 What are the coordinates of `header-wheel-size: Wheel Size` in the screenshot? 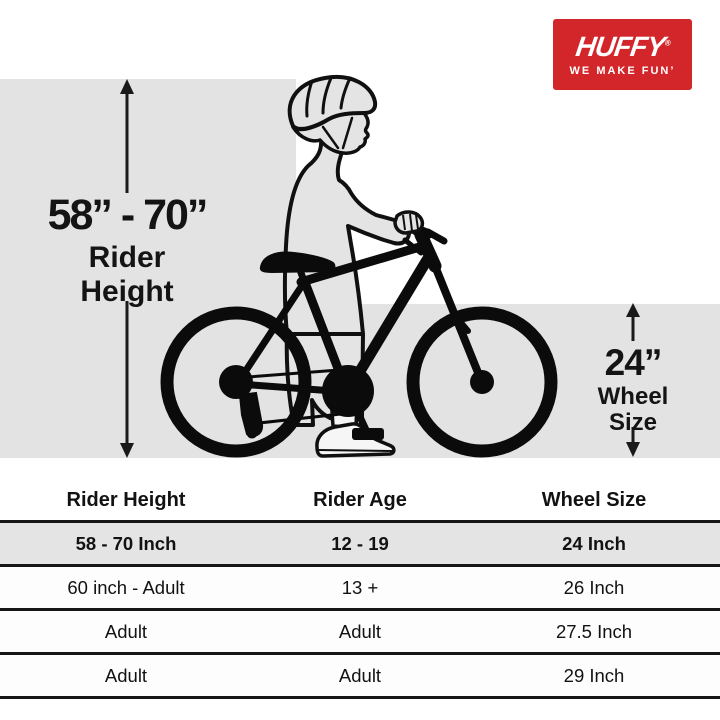 It's located at (594, 500).